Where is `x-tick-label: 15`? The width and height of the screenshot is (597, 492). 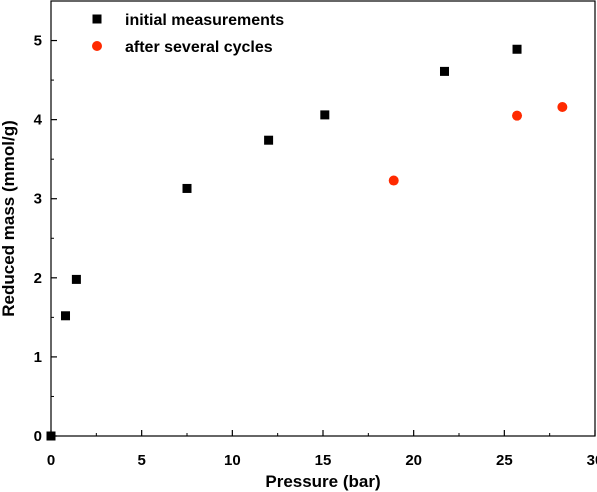 x-tick-label: 15 is located at coordinates (323, 460).